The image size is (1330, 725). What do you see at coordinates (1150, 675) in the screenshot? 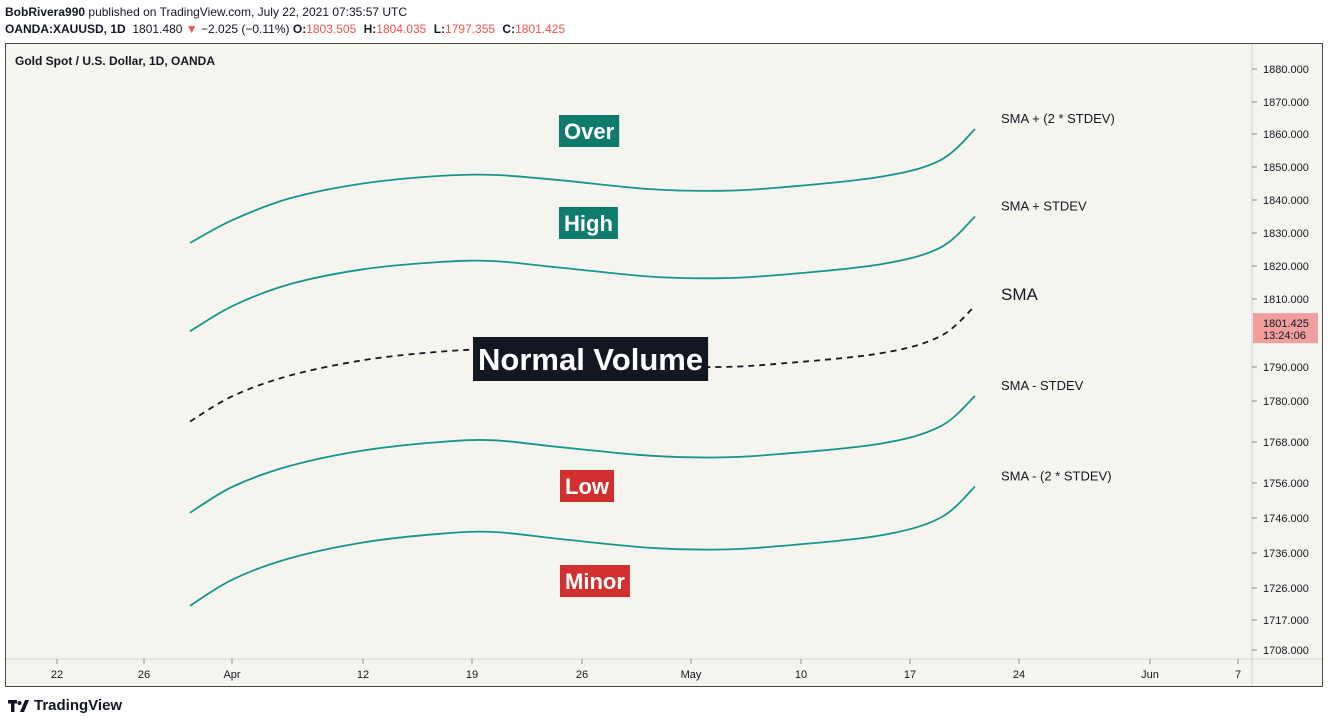
I see `time-tick-label: Jun` at bounding box center [1150, 675].